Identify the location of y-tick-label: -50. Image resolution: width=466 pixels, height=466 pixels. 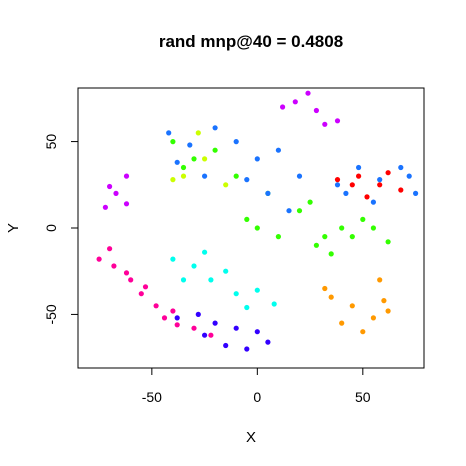
(51, 314).